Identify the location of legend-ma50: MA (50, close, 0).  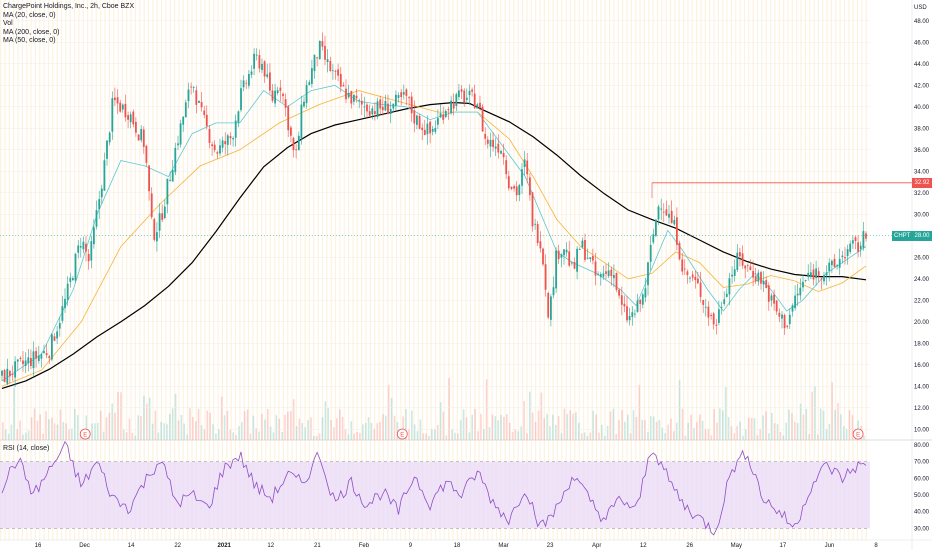
(29, 41).